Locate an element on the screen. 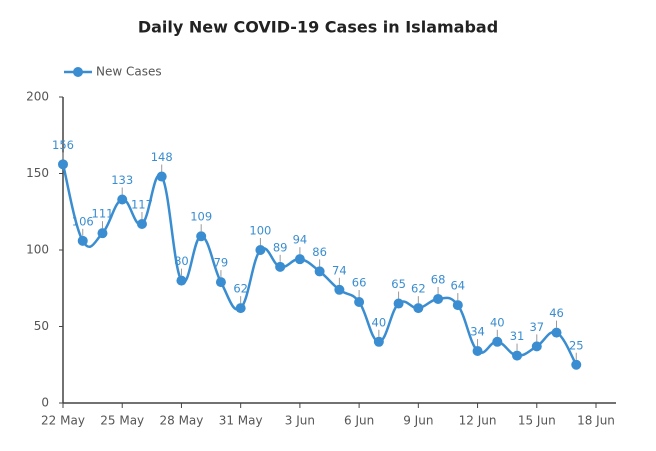 This screenshot has width=656, height=451. value-label: 133 is located at coordinates (122, 180).